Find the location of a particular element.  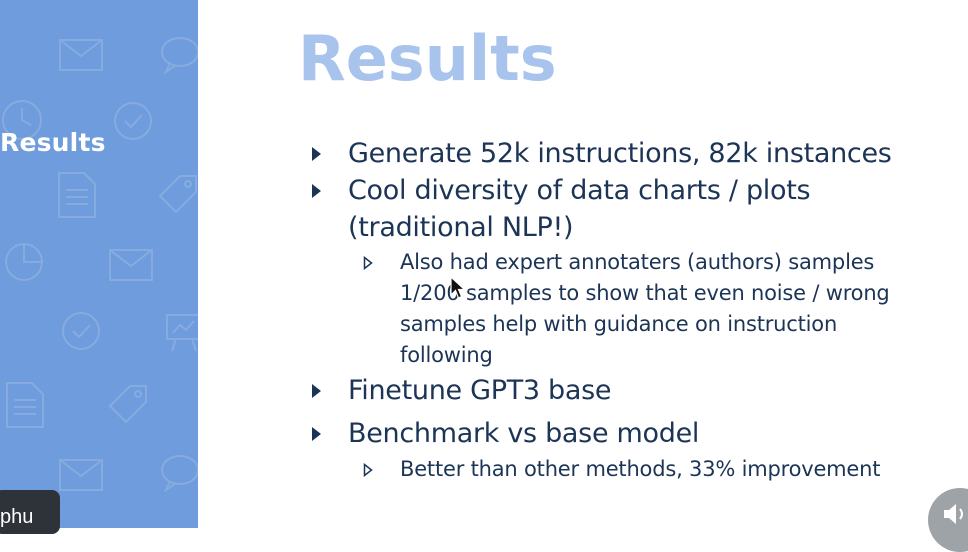

presenter-name: phu is located at coordinates (17, 517).